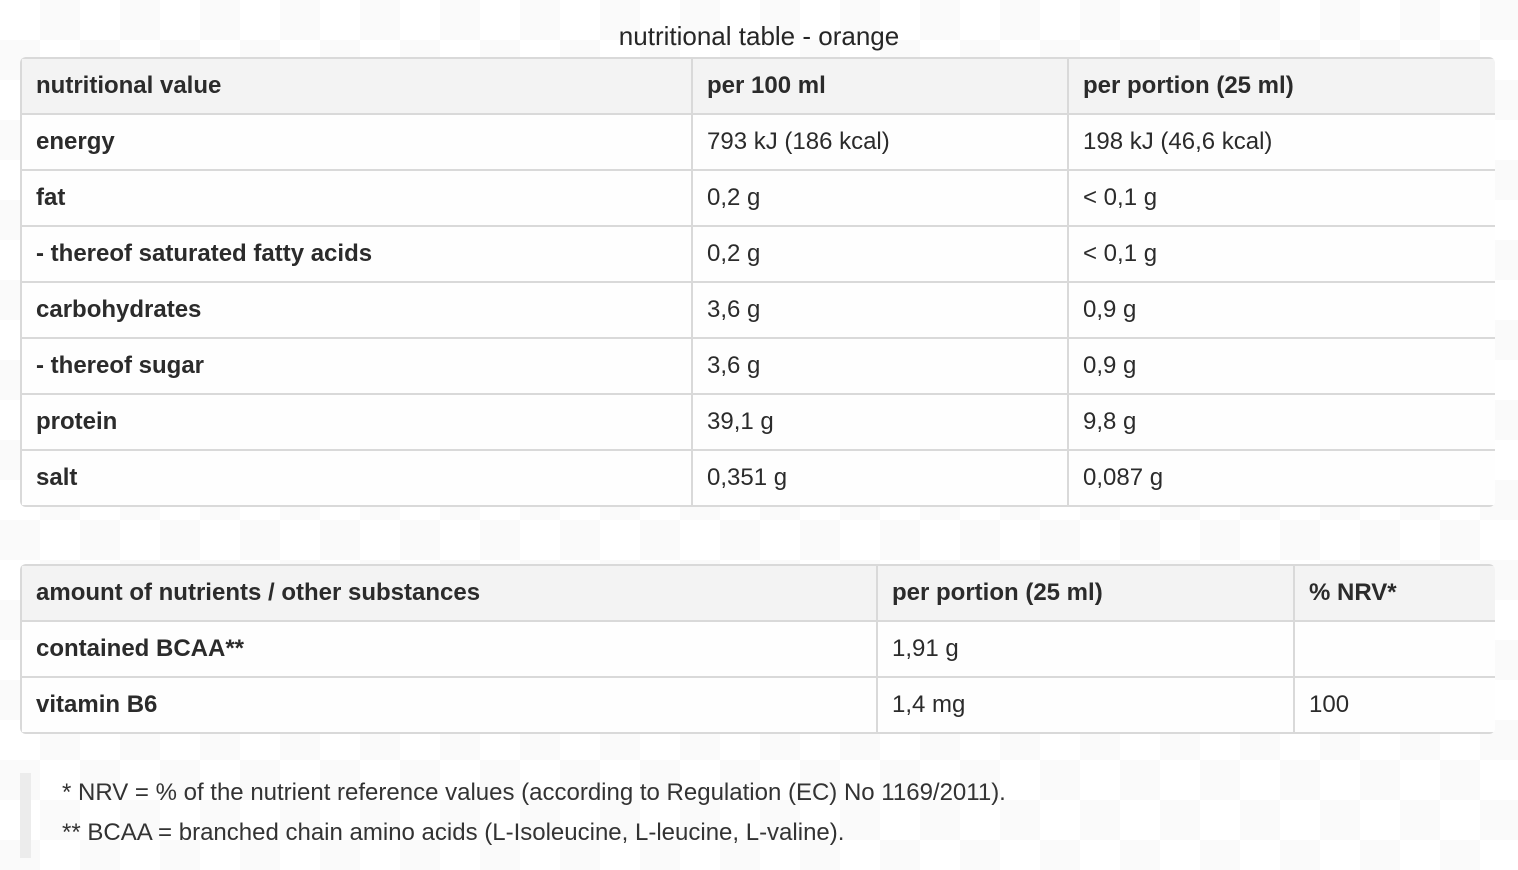 This screenshot has height=870, width=1518. I want to click on cell-per-portion: 9,8 g, so click(1281, 422).